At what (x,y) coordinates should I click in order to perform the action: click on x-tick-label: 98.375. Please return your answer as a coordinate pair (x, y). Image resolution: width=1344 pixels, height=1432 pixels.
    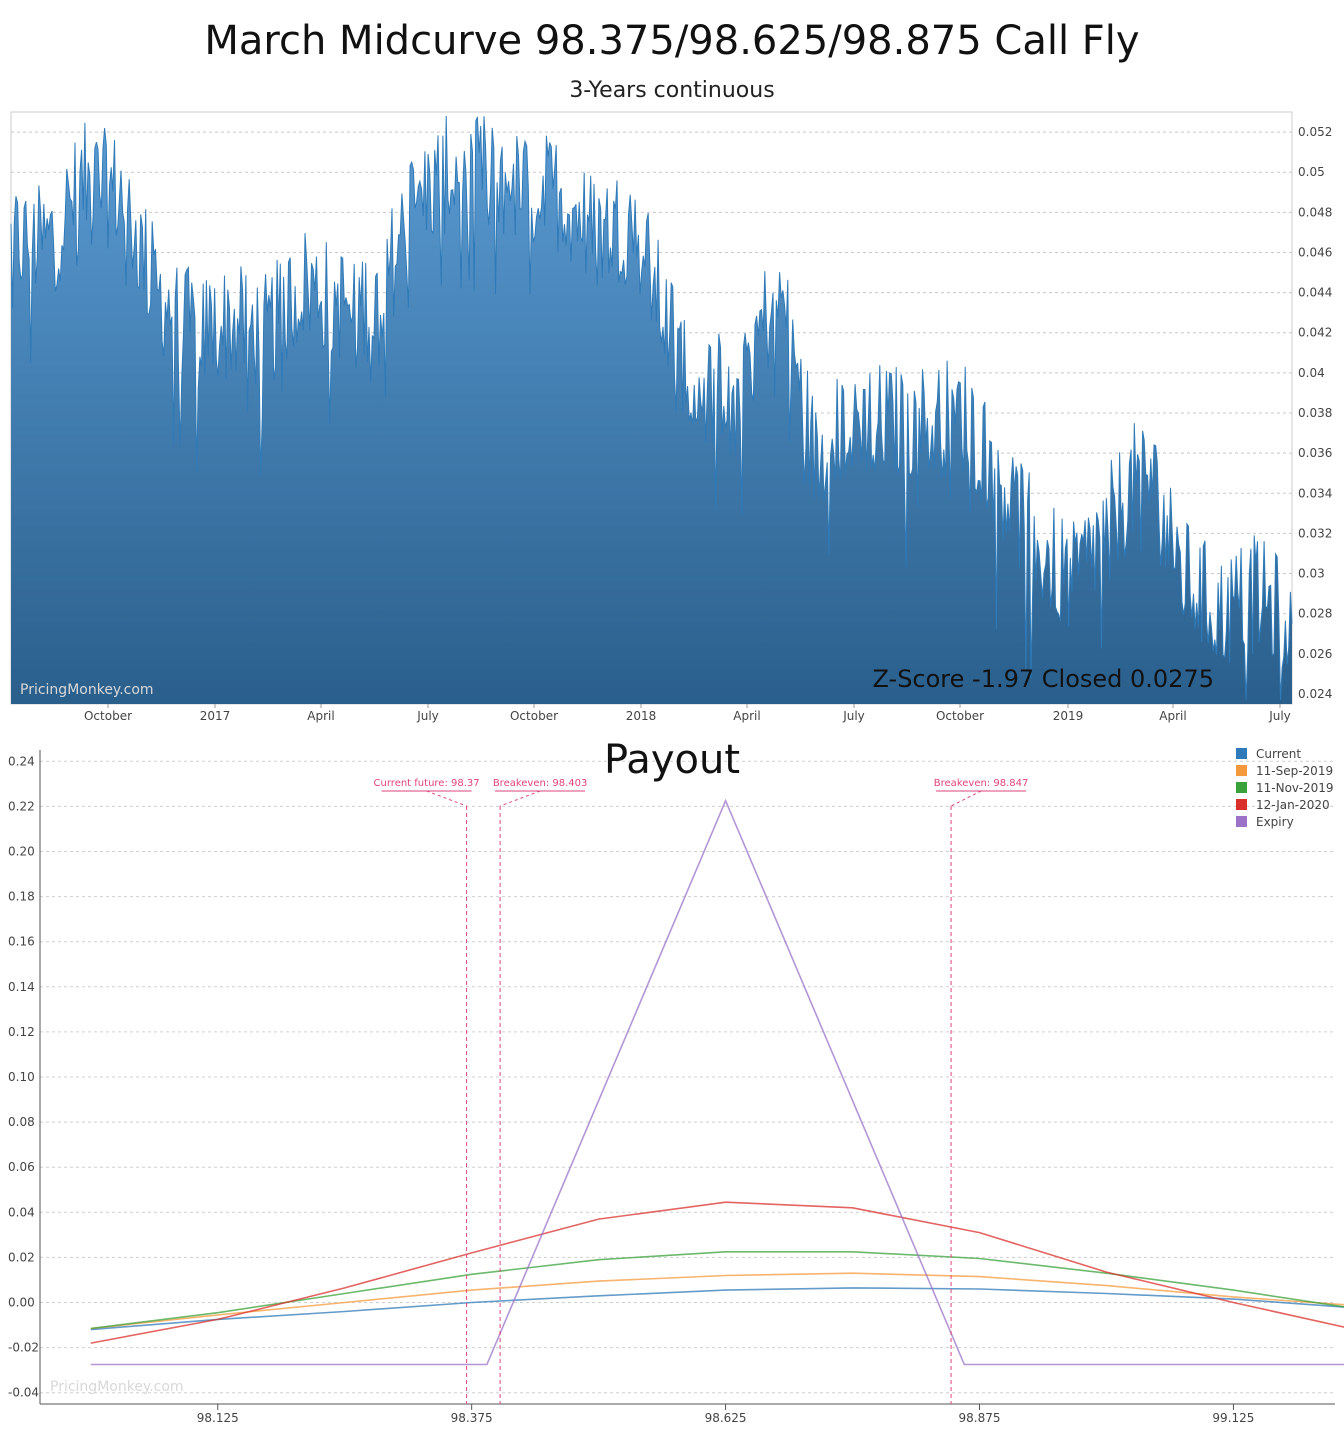
    Looking at the image, I should click on (472, 1418).